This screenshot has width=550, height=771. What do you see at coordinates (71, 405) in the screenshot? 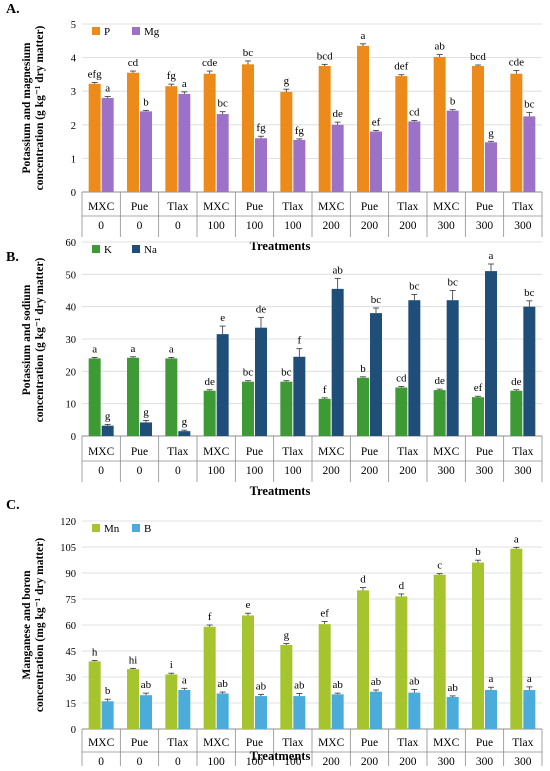
I see `y-tick-label: 10` at bounding box center [71, 405].